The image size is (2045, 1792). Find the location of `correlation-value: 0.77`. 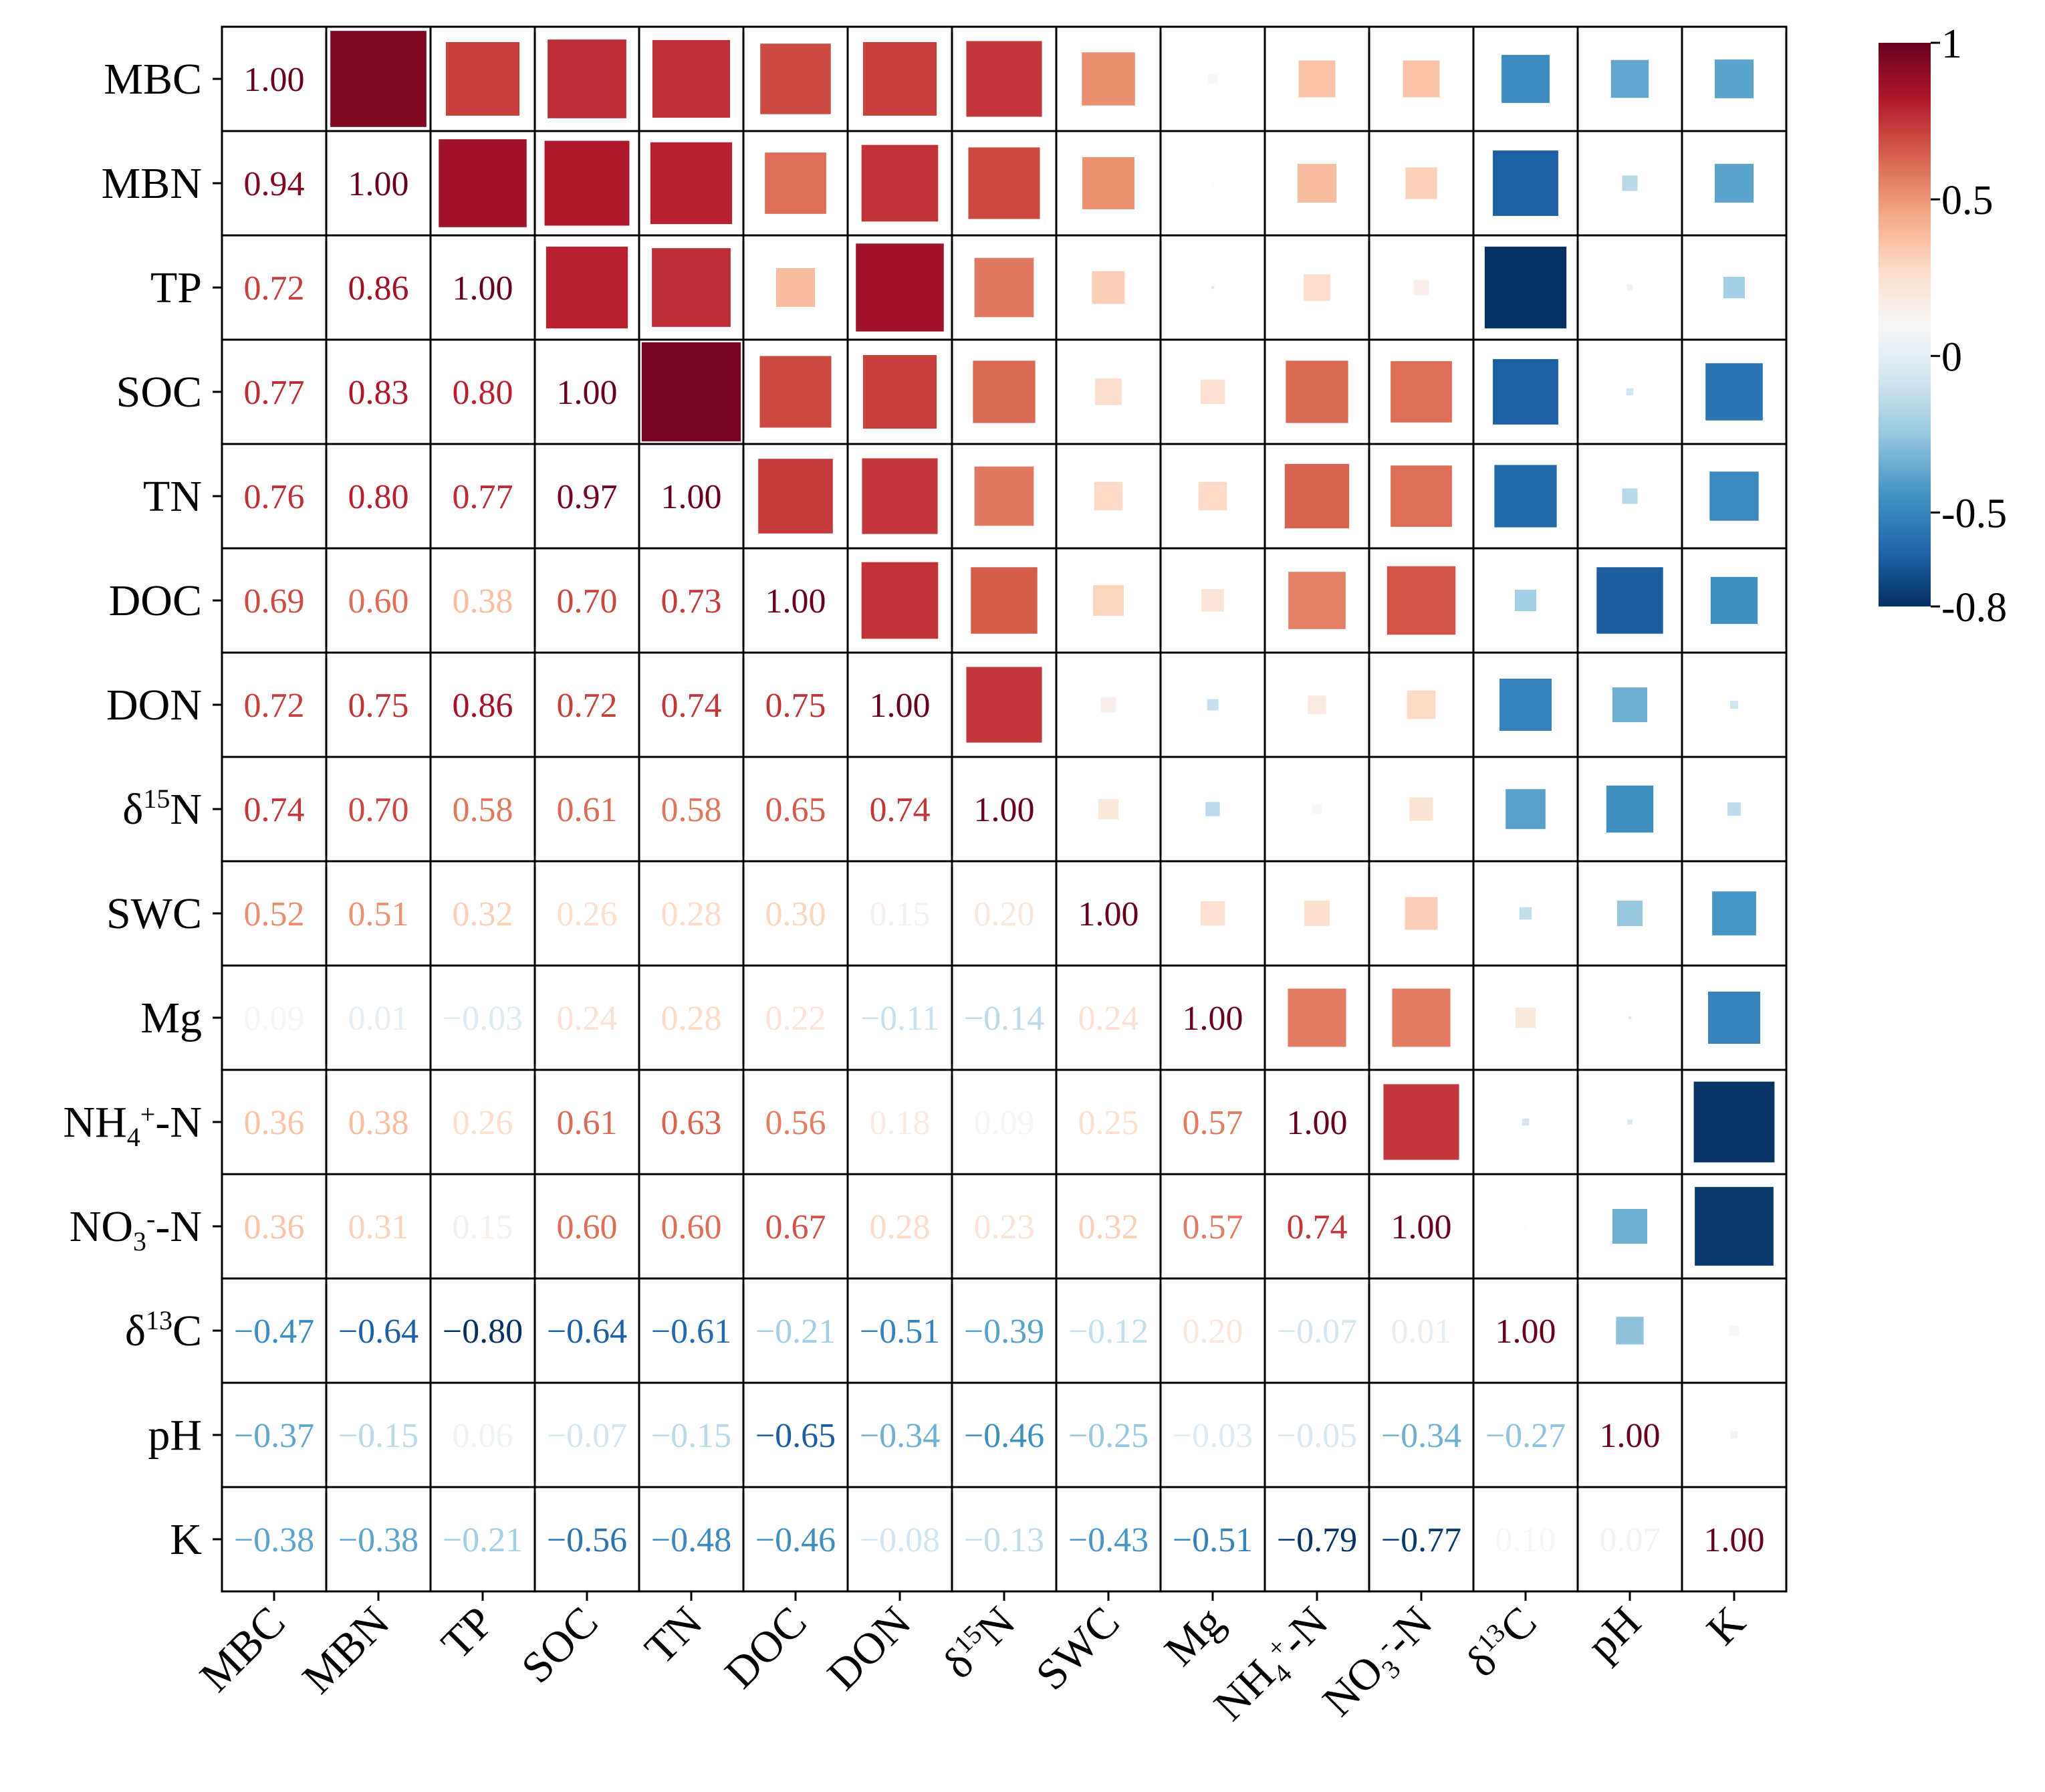

correlation-value: 0.77 is located at coordinates (274, 393).